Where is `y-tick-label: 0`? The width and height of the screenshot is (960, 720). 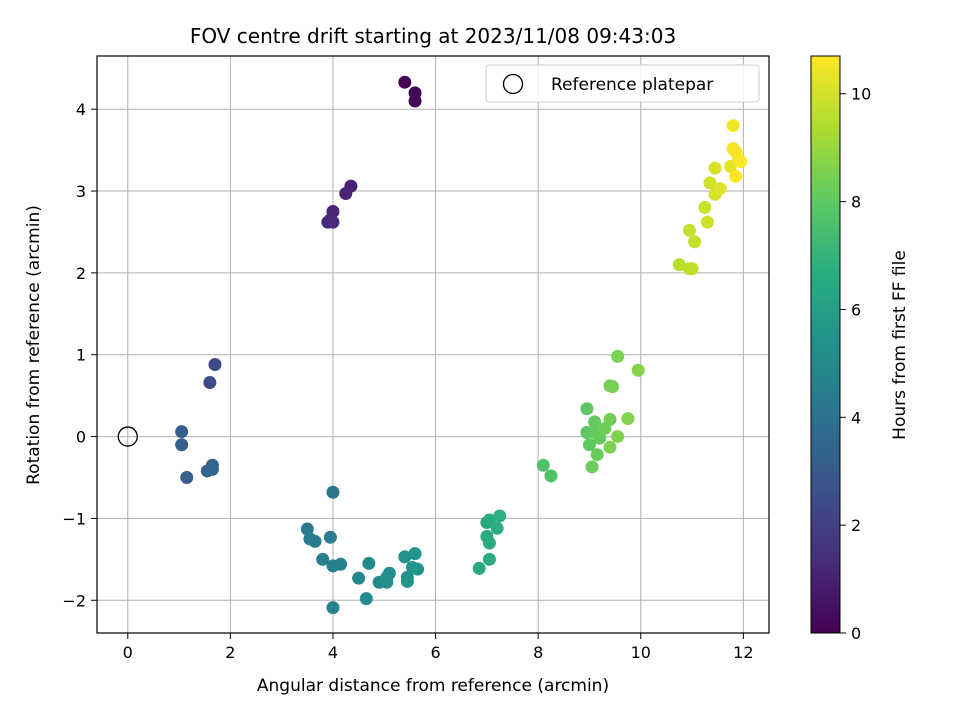 y-tick-label: 0 is located at coordinates (81, 437).